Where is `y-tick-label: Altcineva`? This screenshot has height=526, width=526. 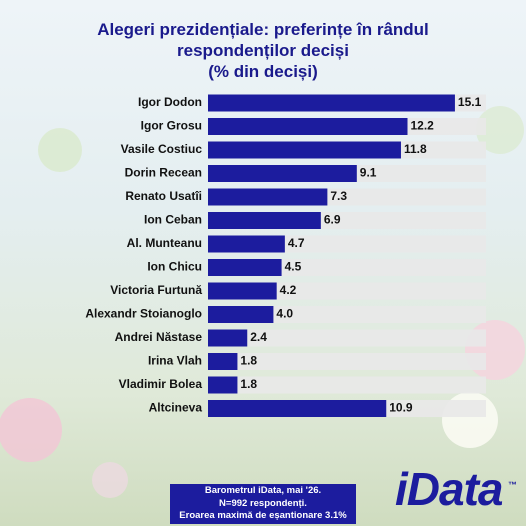
y-tick-label: Altcineva is located at coordinates (176, 408).